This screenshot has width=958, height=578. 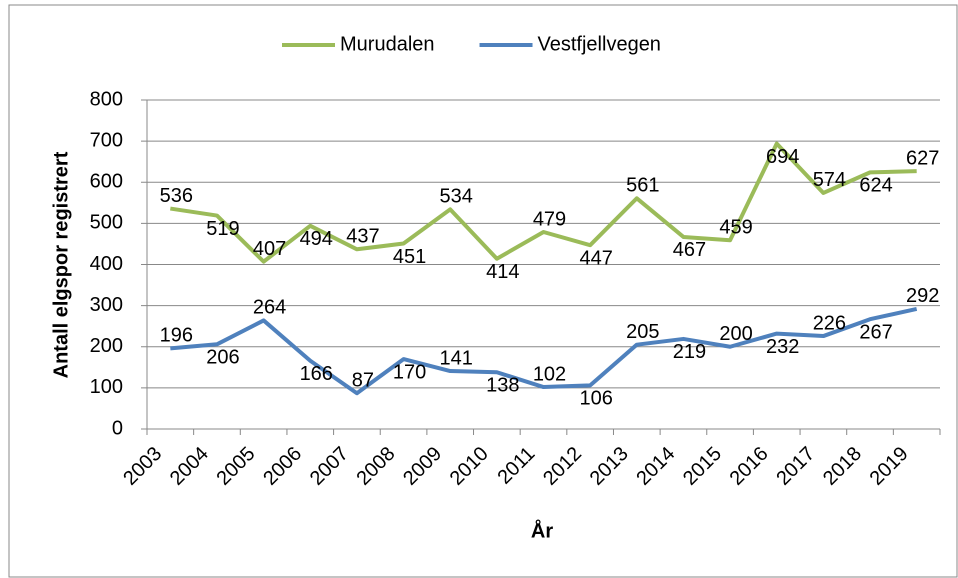 What do you see at coordinates (106, 182) in the screenshot?
I see `y-tick-label: 600` at bounding box center [106, 182].